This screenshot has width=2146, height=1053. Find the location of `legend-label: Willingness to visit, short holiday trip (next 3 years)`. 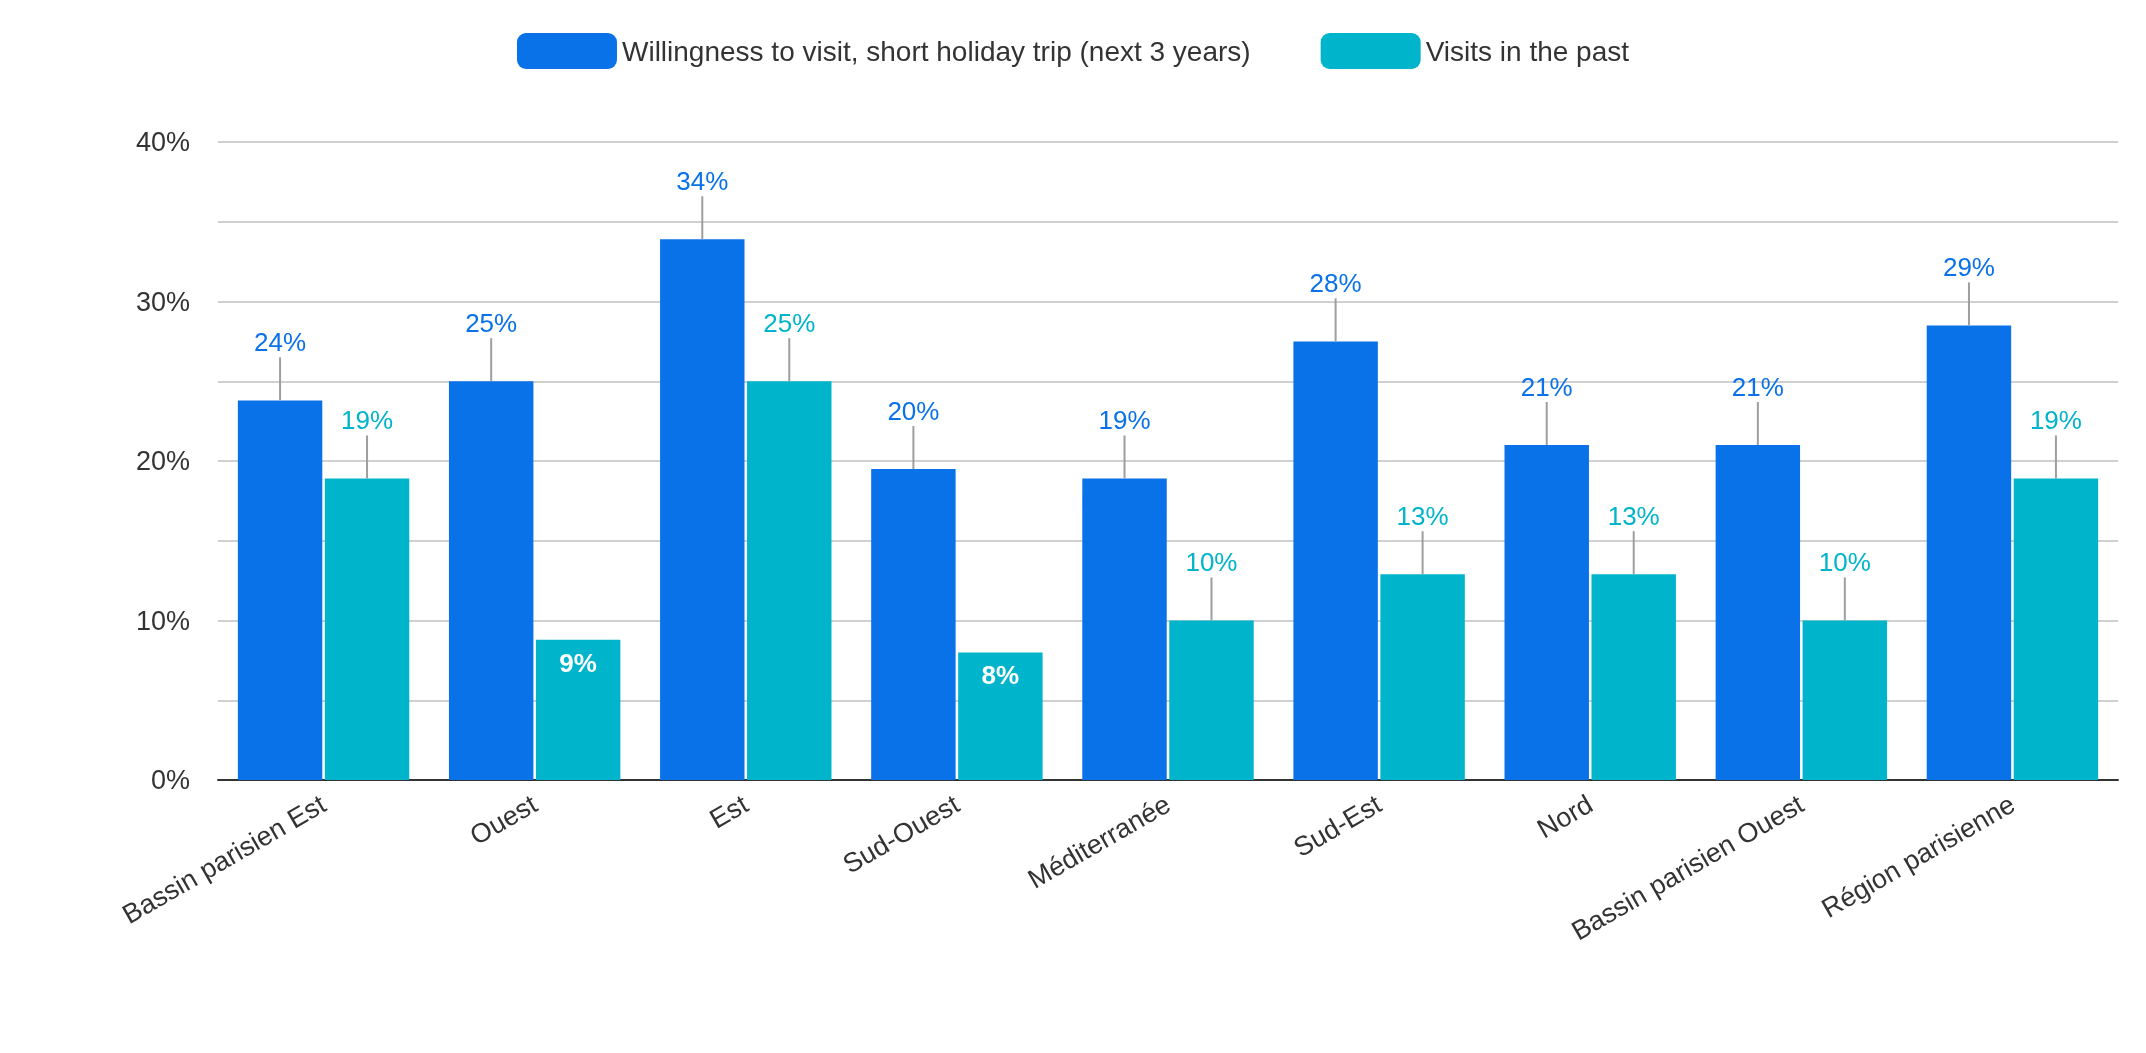

legend-label: Willingness to visit, short holiday trip (next 3 years) is located at coordinates (936, 51).